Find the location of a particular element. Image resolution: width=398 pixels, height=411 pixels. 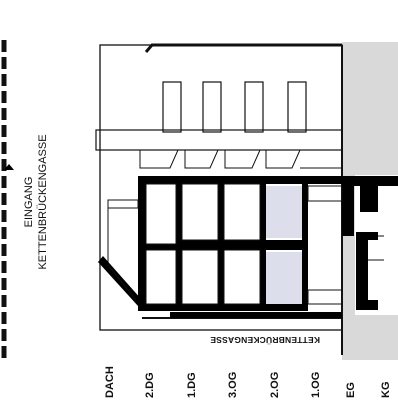

floor-label-dach: DACH is located at coordinates (110, 382).